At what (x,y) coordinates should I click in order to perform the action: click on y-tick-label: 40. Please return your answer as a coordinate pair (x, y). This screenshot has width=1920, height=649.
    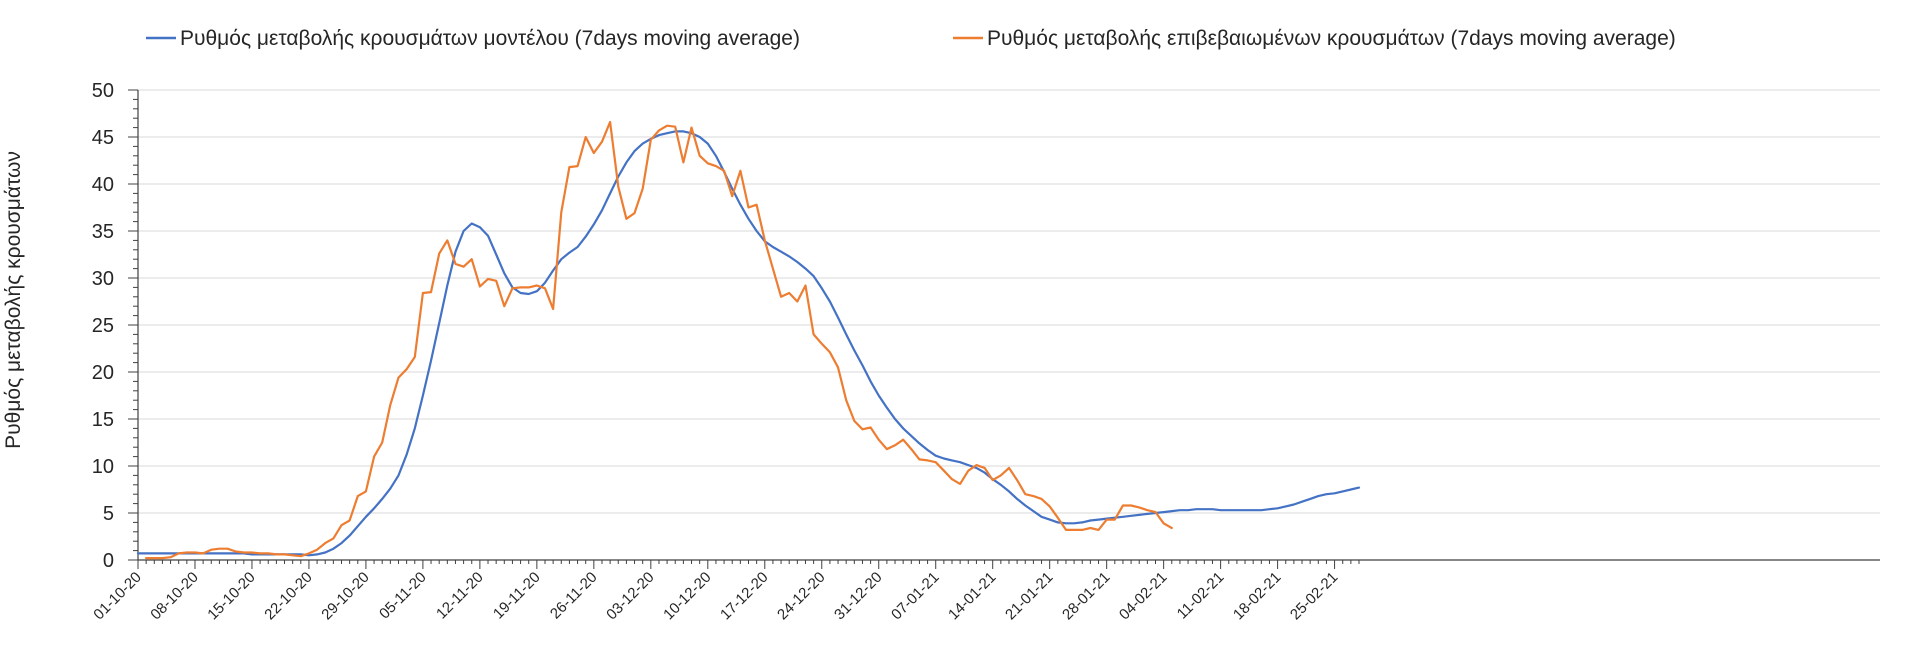
    Looking at the image, I should click on (103, 185).